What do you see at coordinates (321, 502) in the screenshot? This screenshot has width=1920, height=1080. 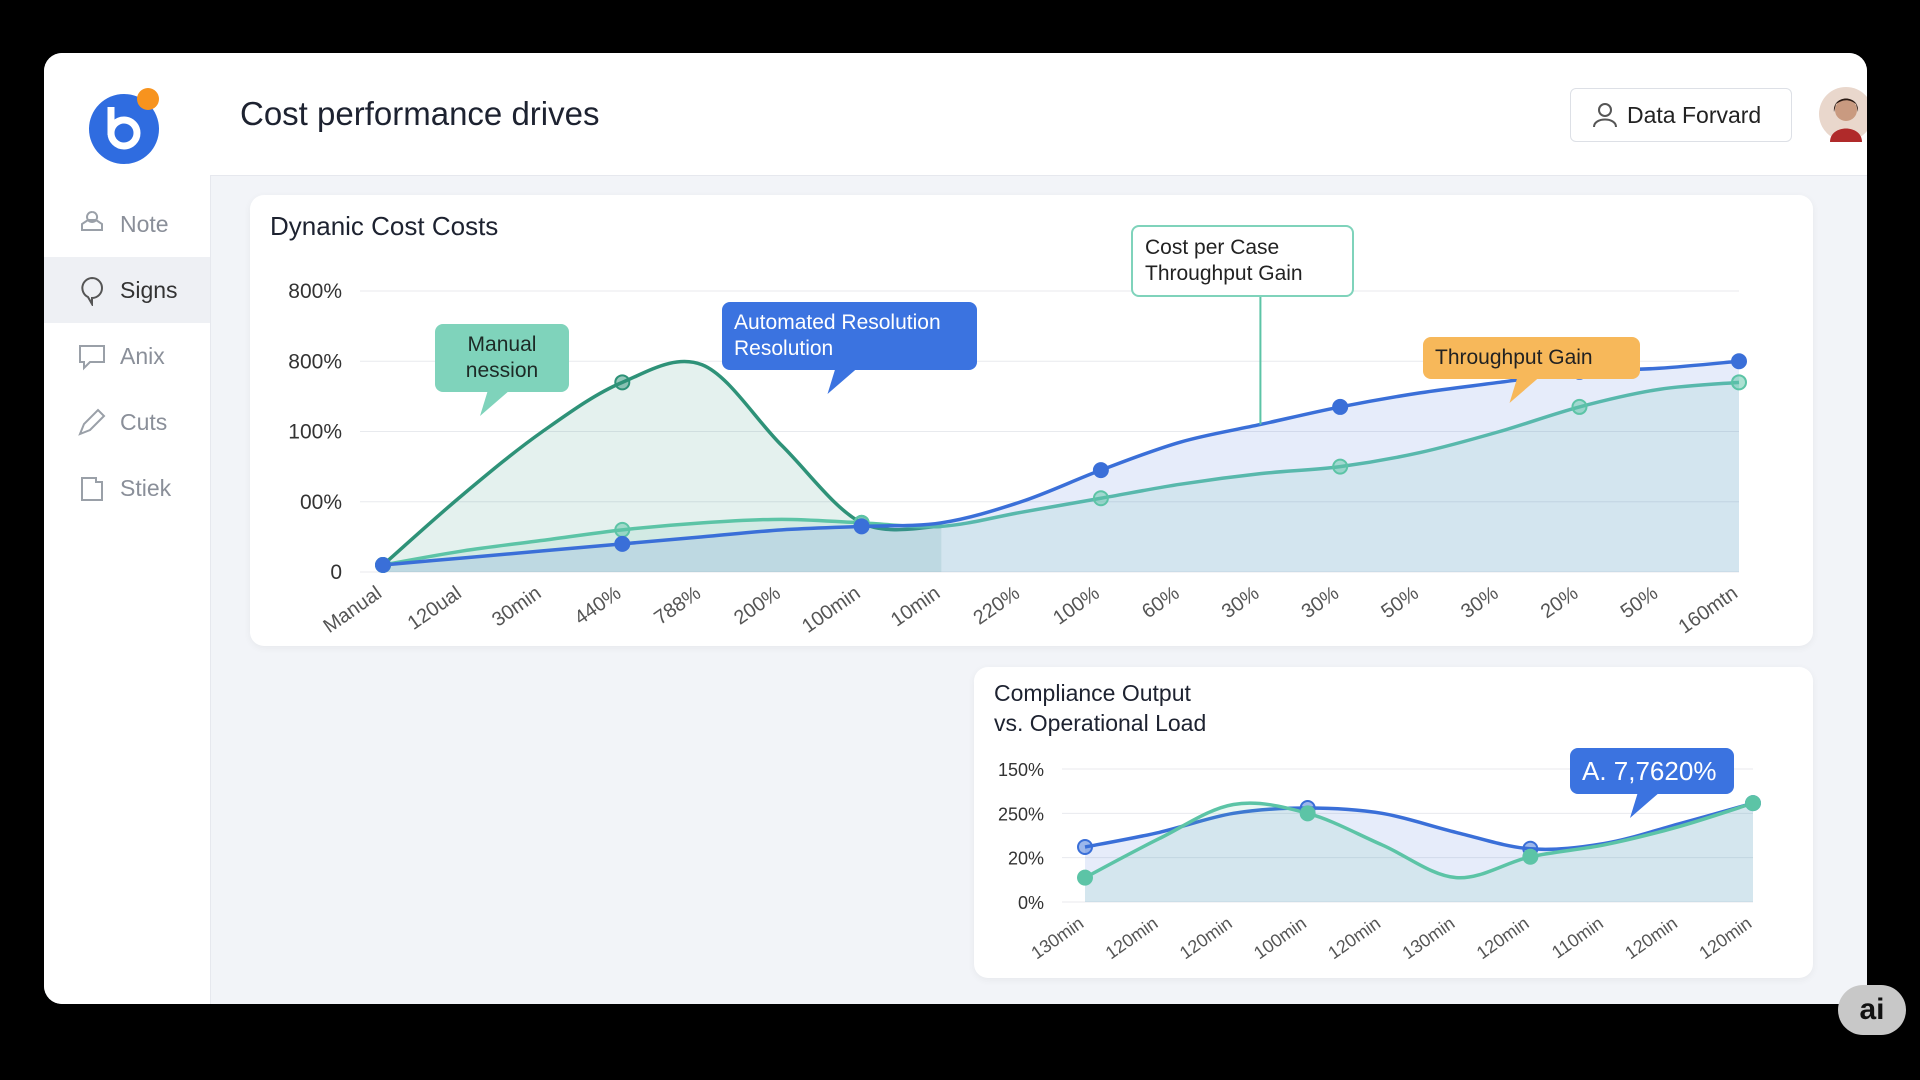 I see `y-tick-label: 00%` at bounding box center [321, 502].